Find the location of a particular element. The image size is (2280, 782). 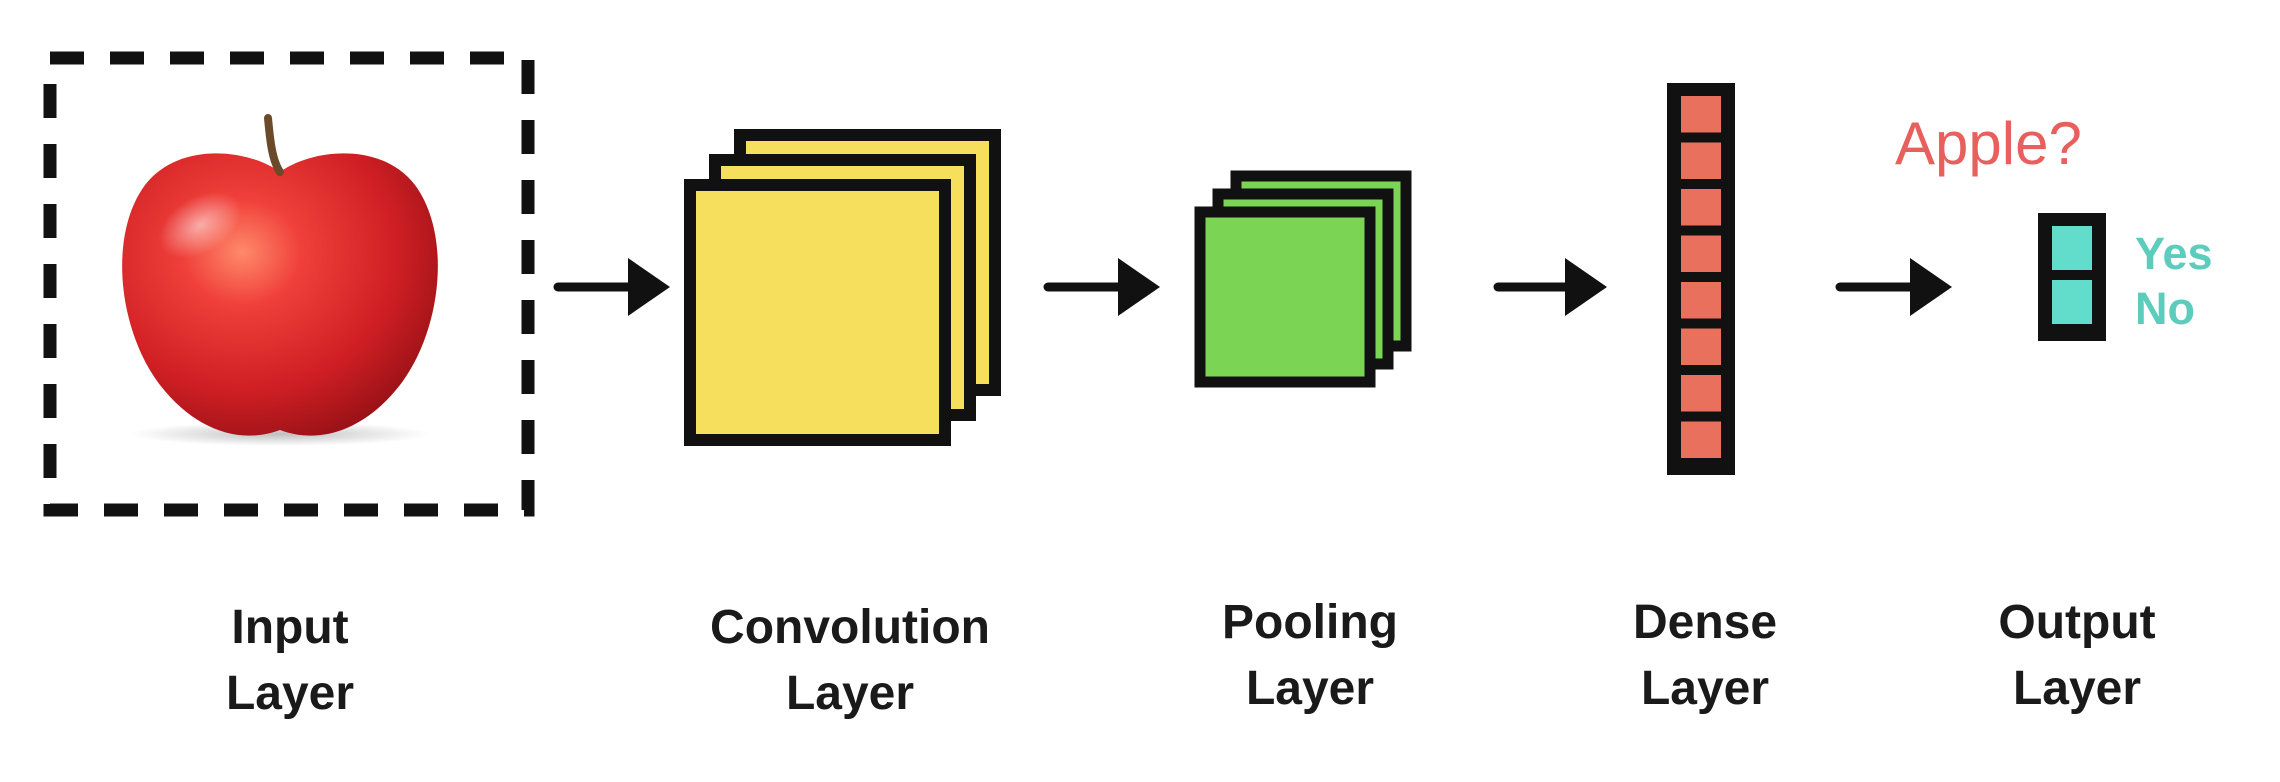

output-layer-label-line1: Output is located at coordinates (2077, 622).